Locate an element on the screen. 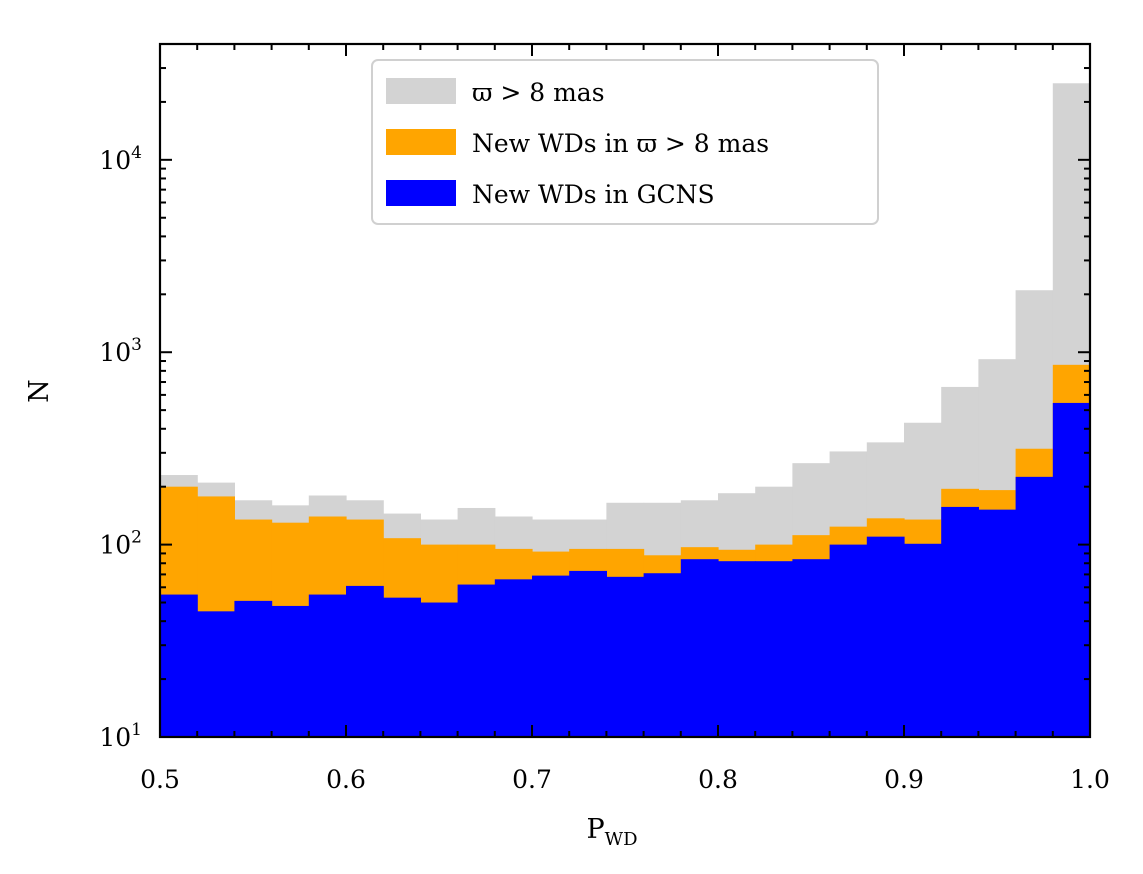 Image resolution: width=1143 pixels, height=874 pixels. x-tick-label-5: 1.0 is located at coordinates (1090, 779).